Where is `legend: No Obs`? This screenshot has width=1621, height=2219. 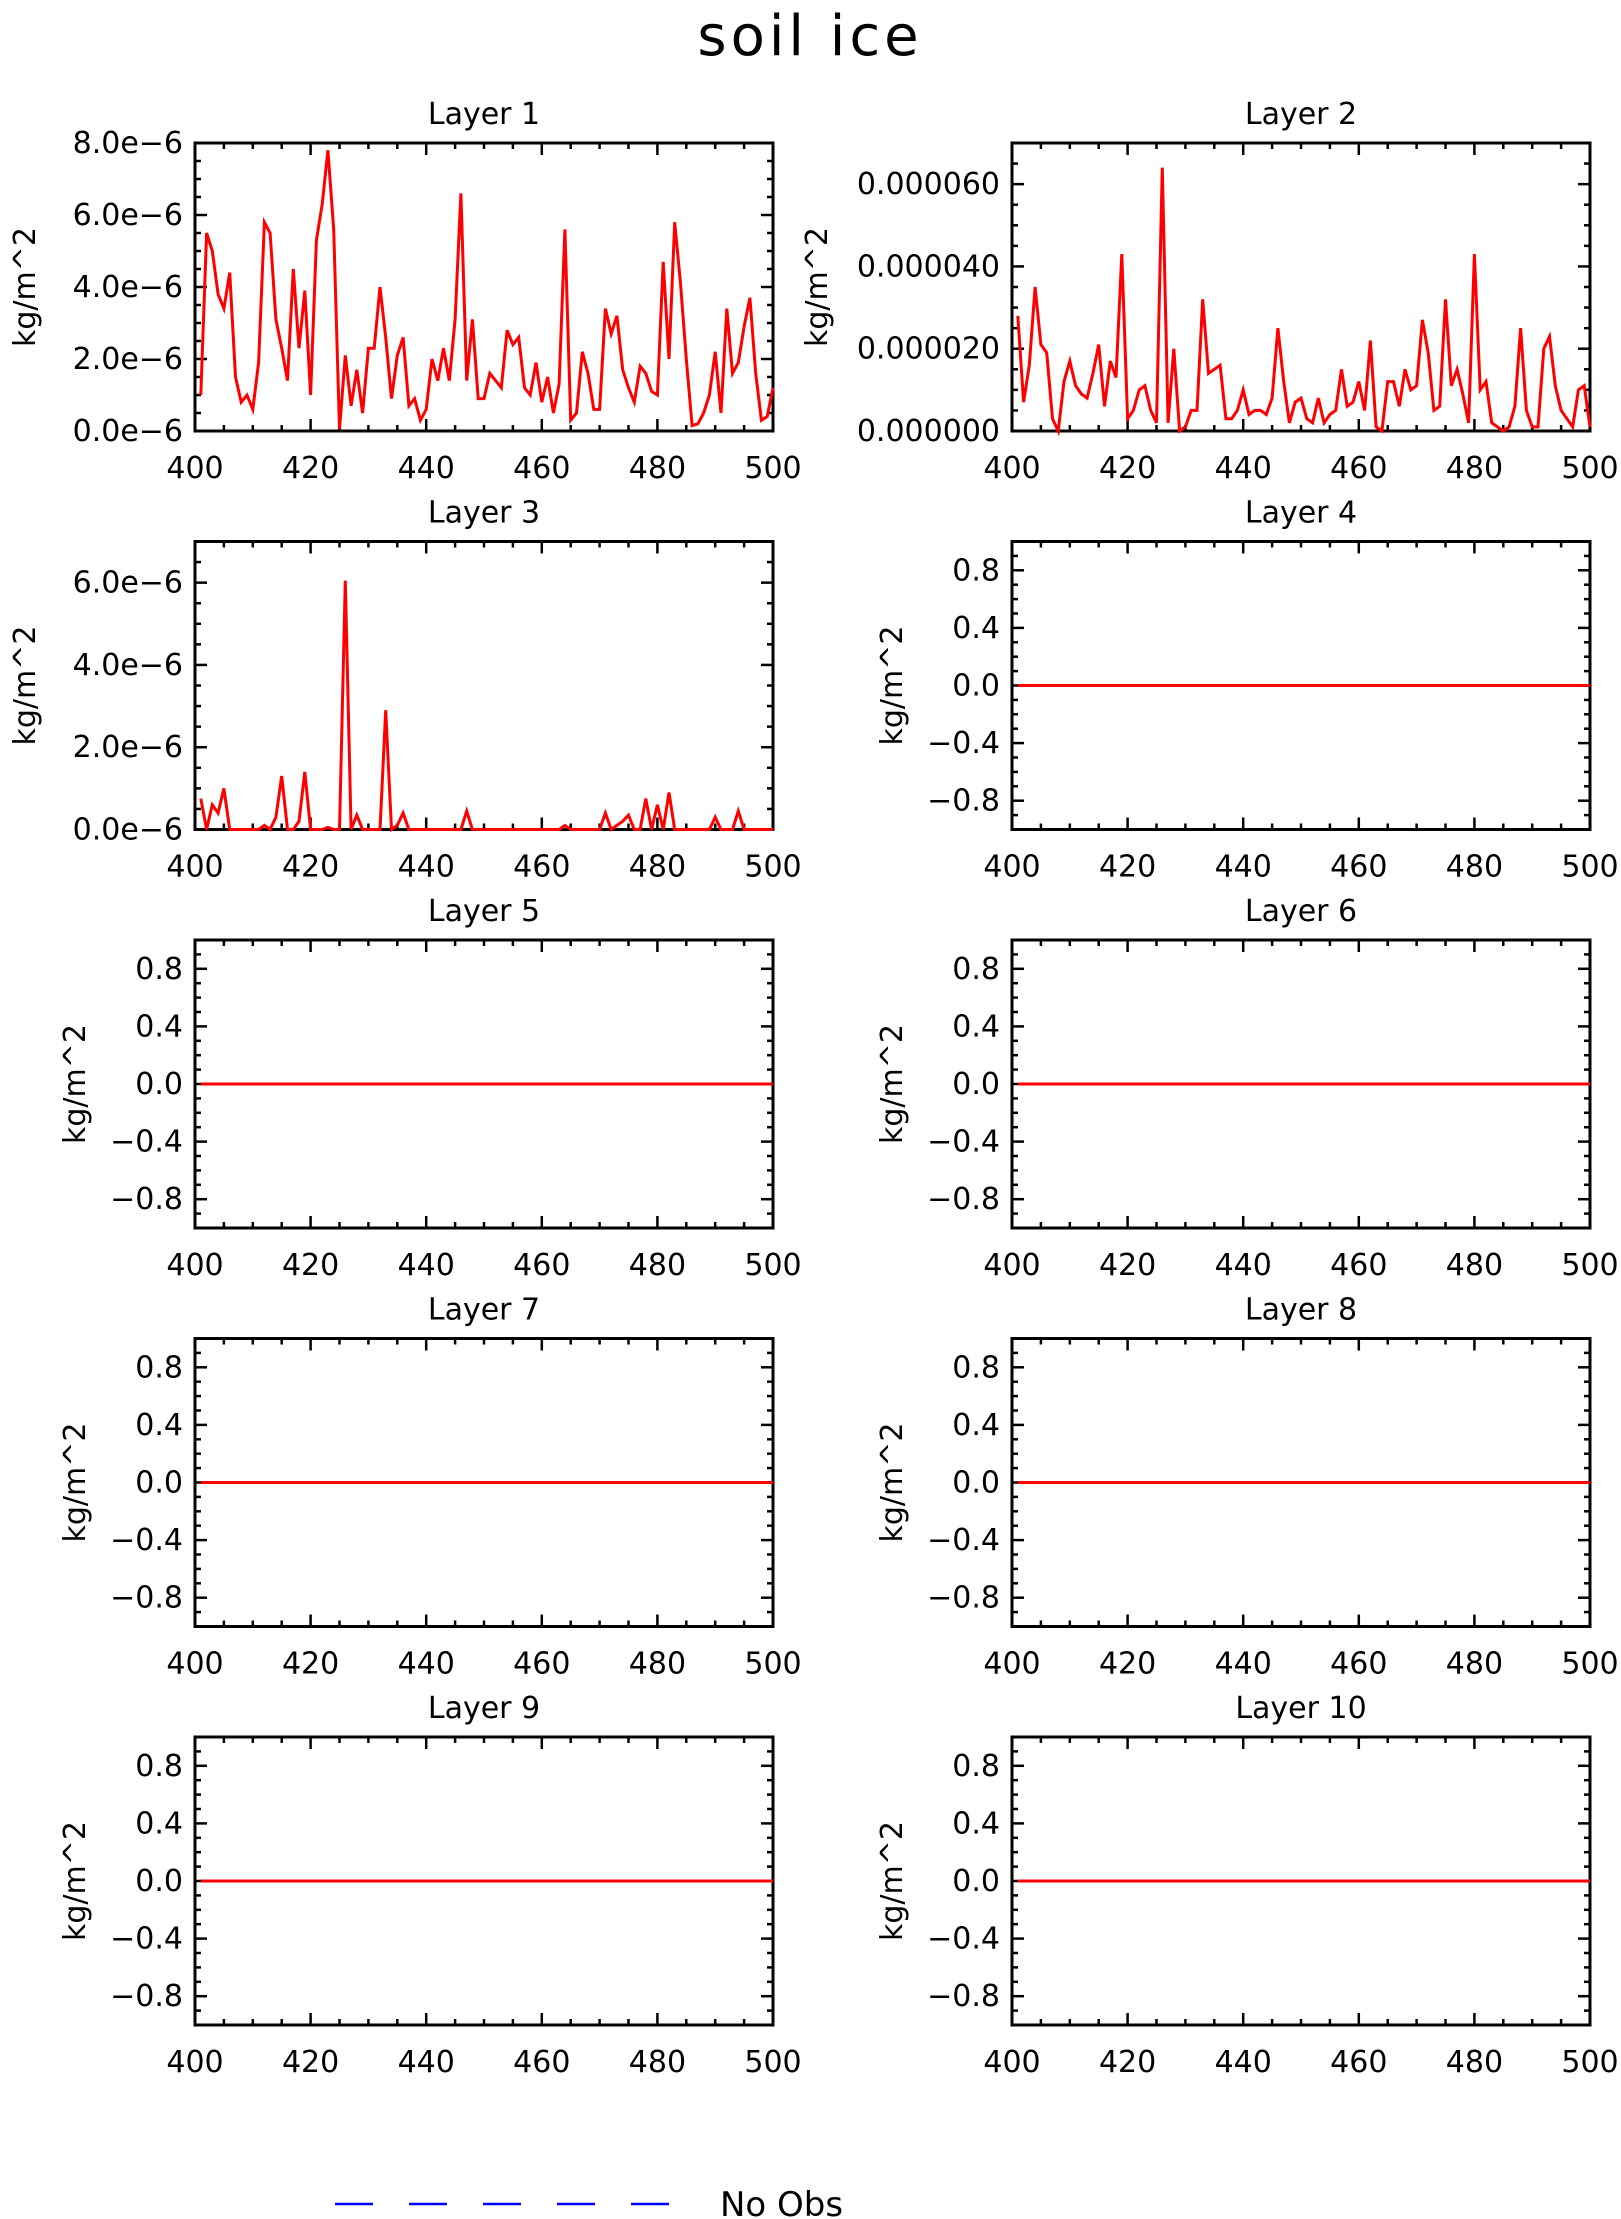
legend: No Obs is located at coordinates (589, 2202).